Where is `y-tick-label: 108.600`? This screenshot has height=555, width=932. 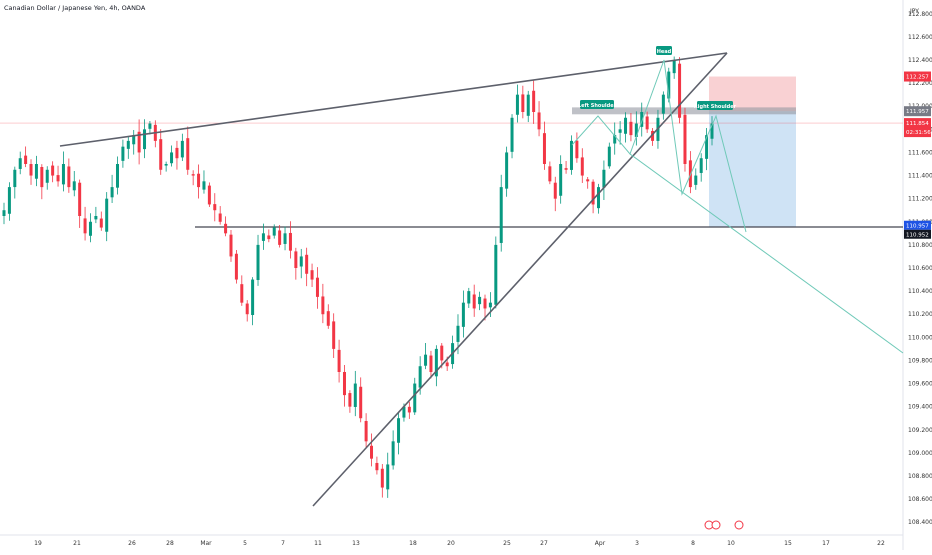 y-tick-label: 108.600 is located at coordinates (920, 499).